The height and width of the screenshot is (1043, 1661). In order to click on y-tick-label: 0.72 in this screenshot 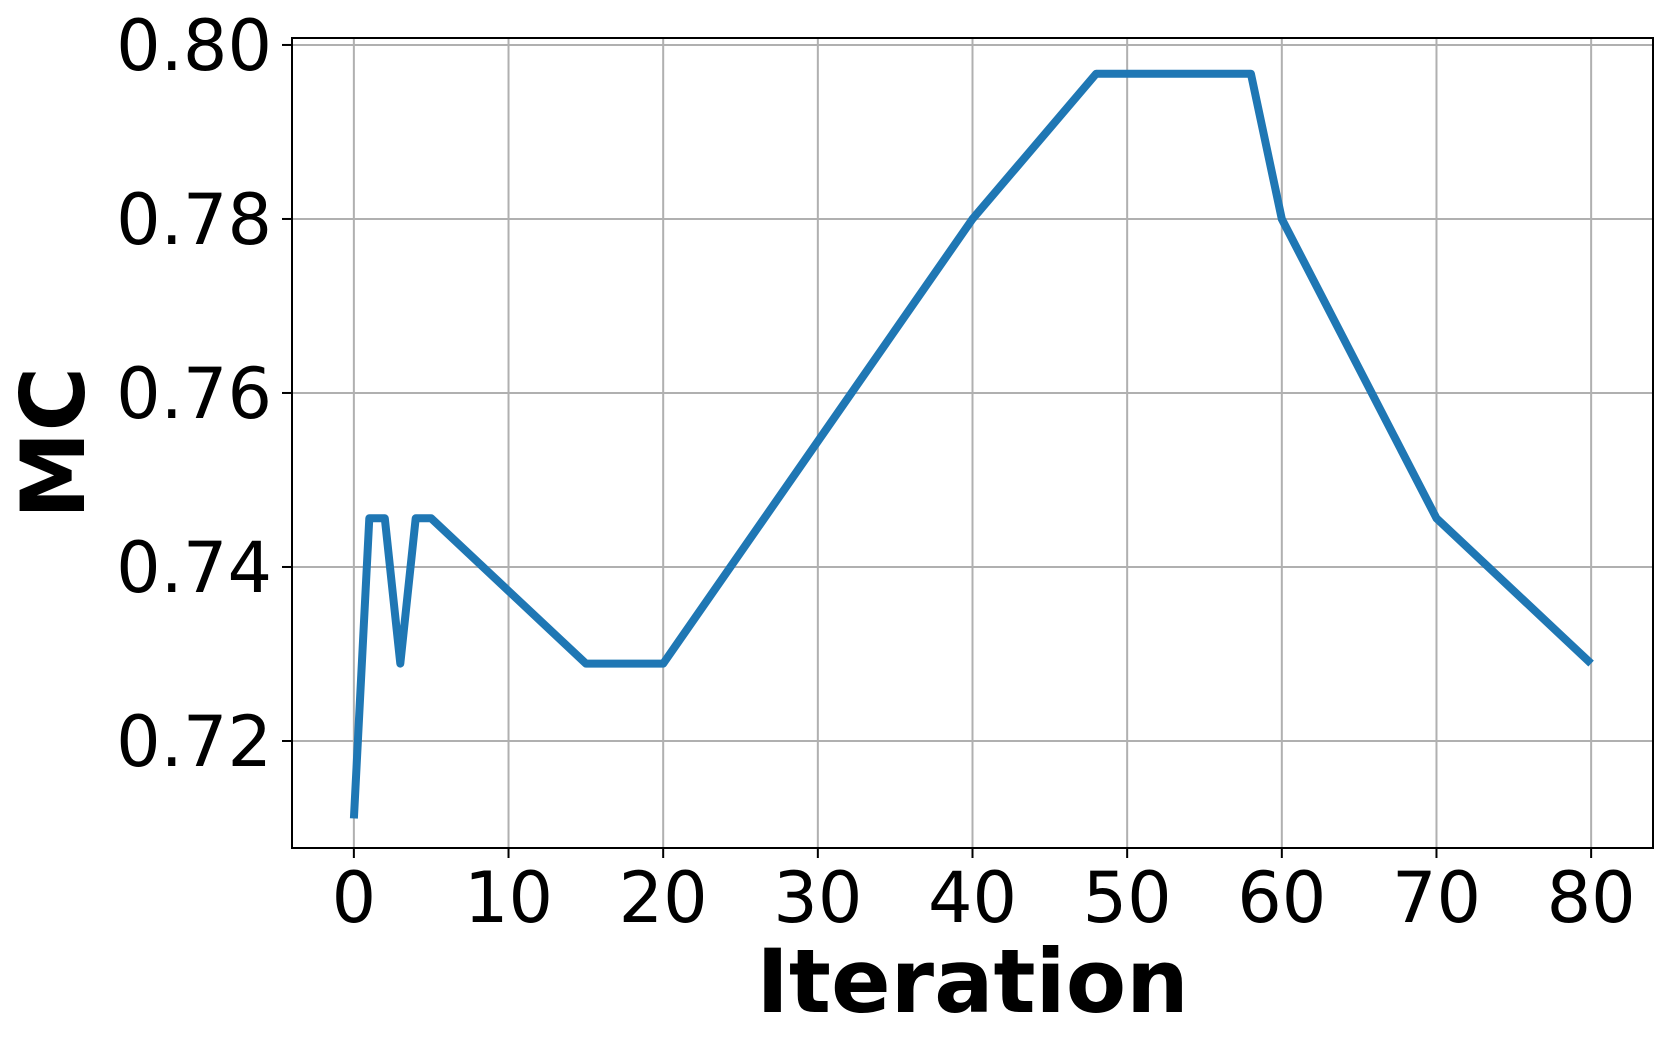, I will do `click(194, 742)`.